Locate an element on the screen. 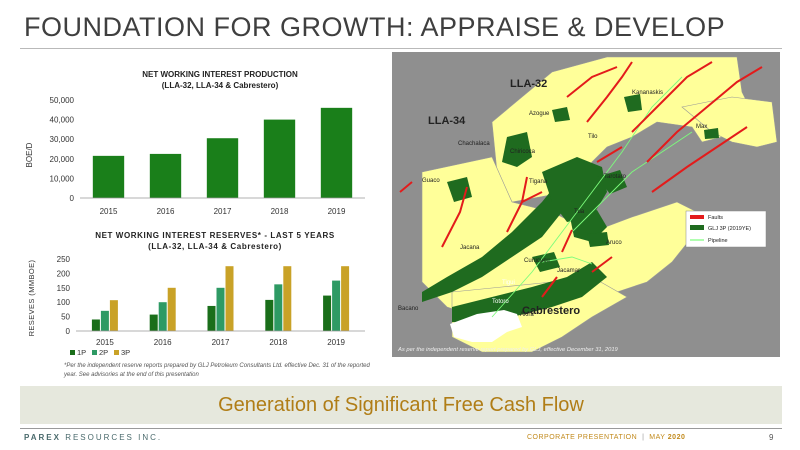 The width and height of the screenshot is (800, 450). footer-divider is located at coordinates (401, 428).